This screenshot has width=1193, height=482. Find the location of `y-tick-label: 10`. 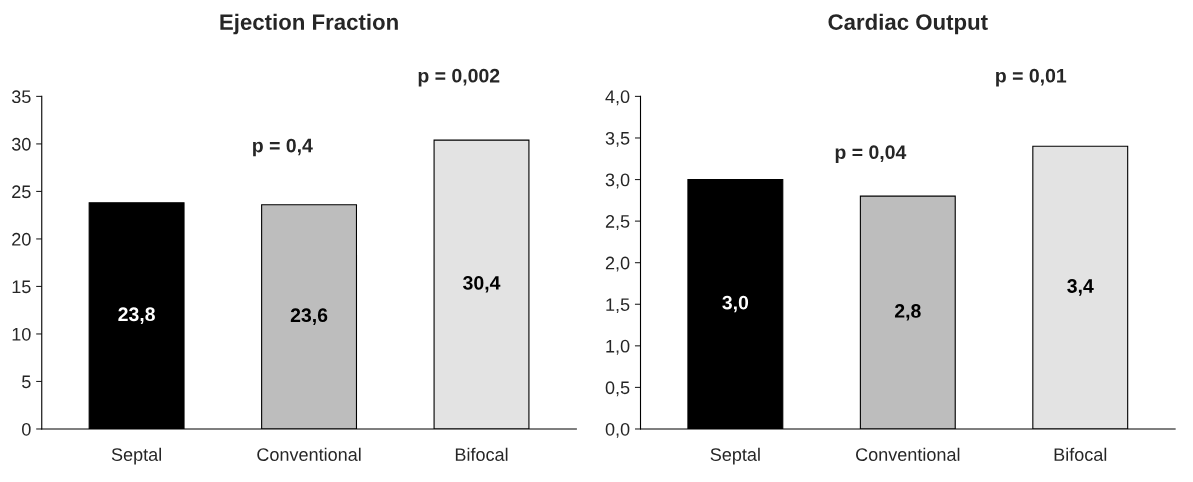

y-tick-label: 10 is located at coordinates (21, 334).